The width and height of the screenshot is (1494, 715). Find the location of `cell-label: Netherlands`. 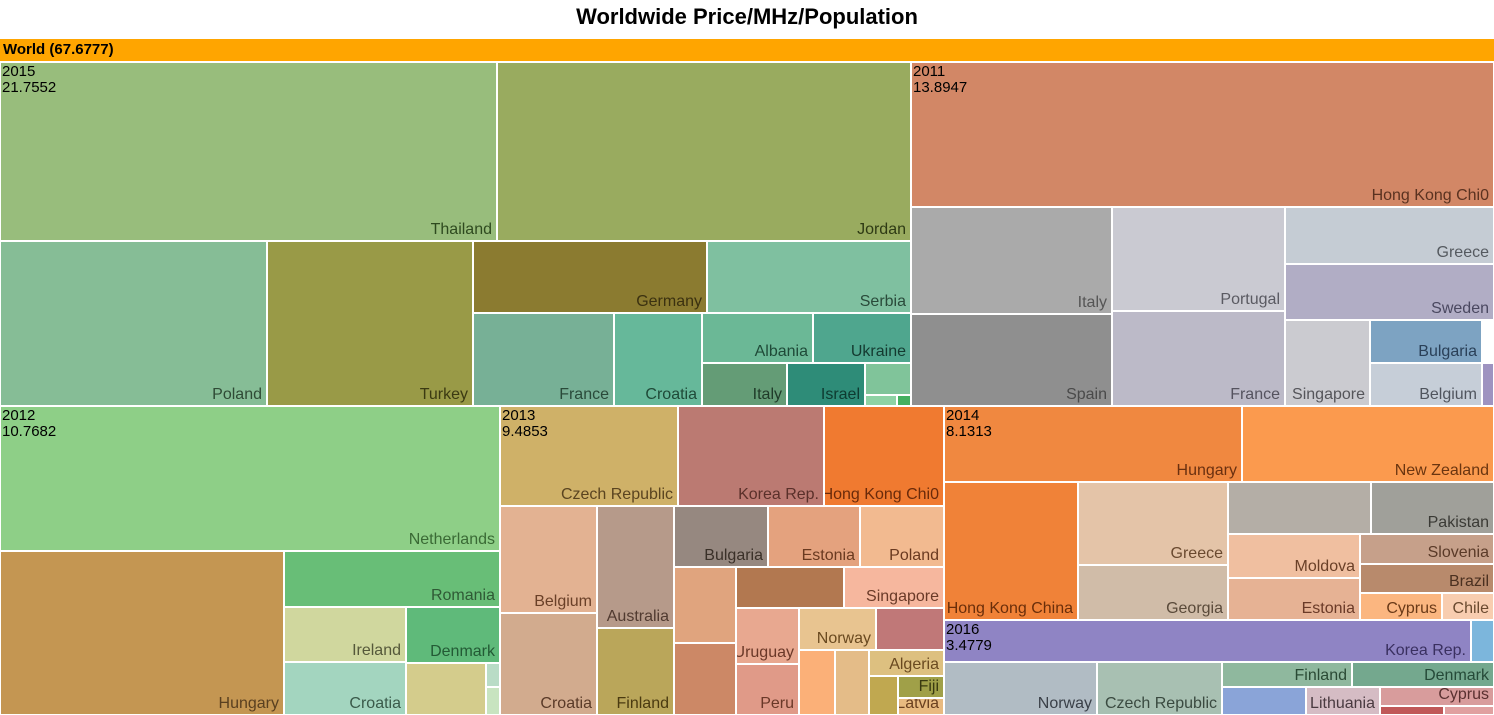

cell-label: Netherlands is located at coordinates (451, 539).